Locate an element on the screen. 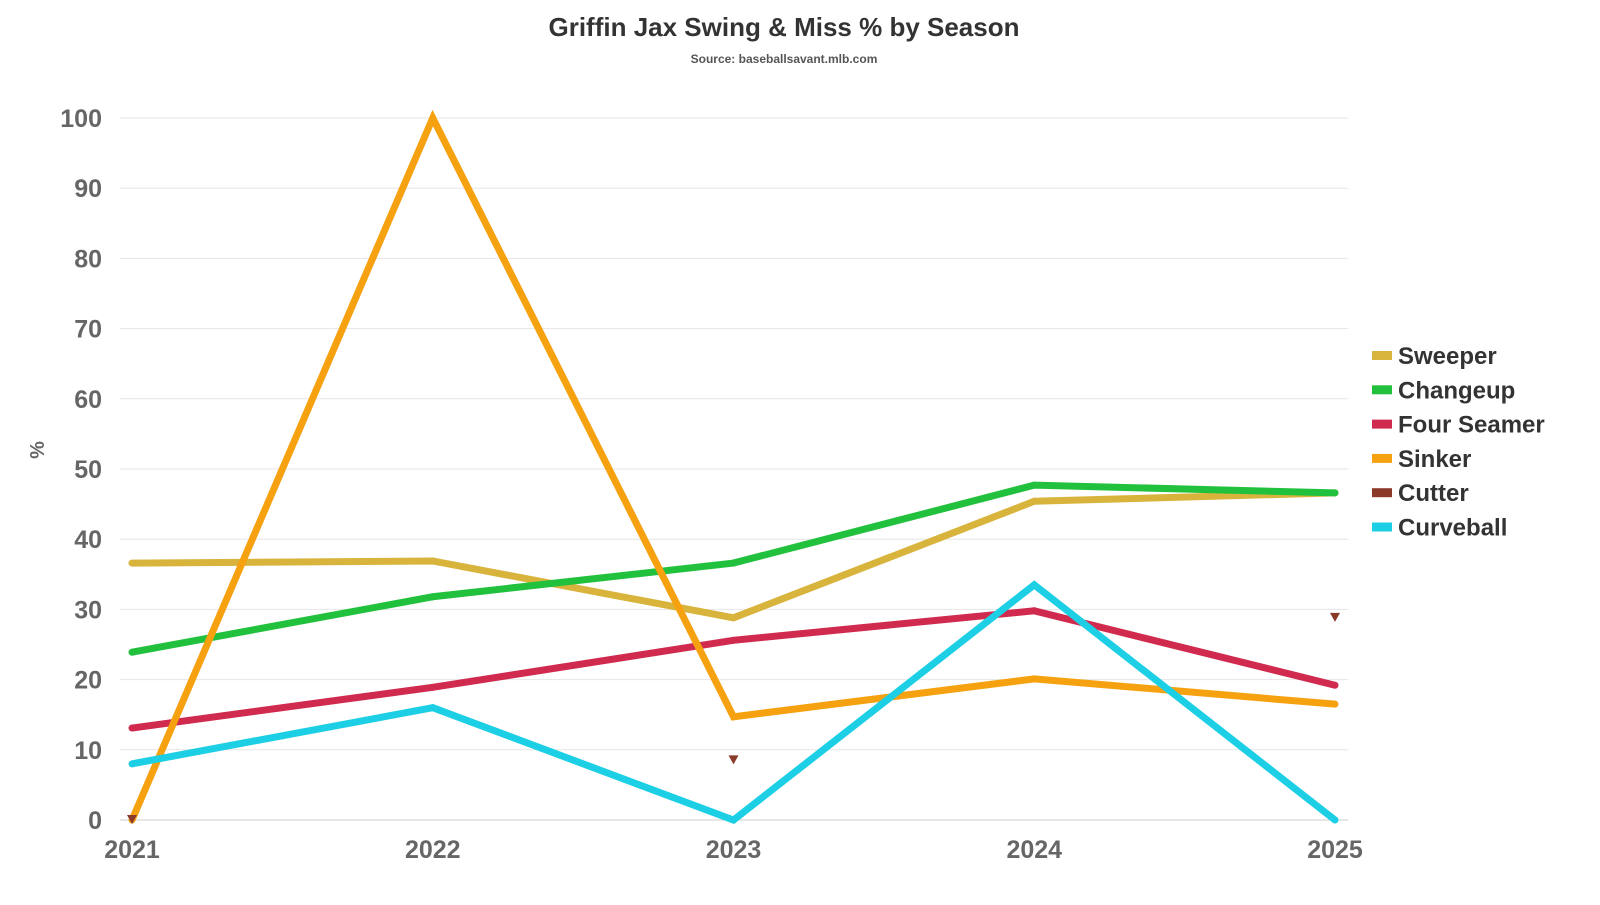 The image size is (1600, 905). legend-label: Changeup is located at coordinates (1456, 390).